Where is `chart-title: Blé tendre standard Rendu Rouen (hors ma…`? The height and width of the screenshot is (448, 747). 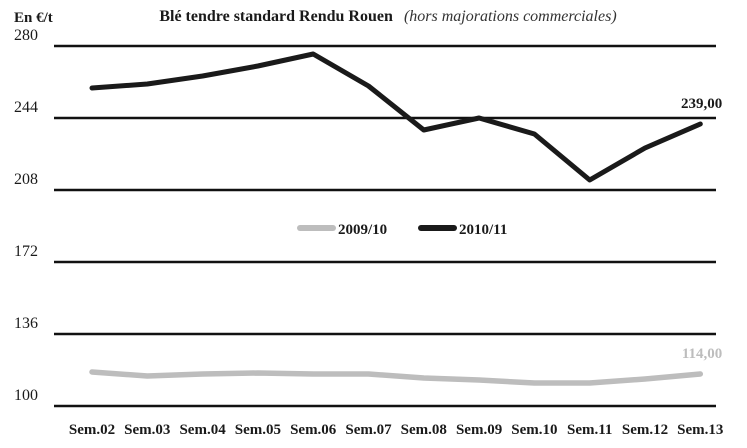
chart-title: Blé tendre standard Rendu Rouen (hors ma… is located at coordinates (387, 15).